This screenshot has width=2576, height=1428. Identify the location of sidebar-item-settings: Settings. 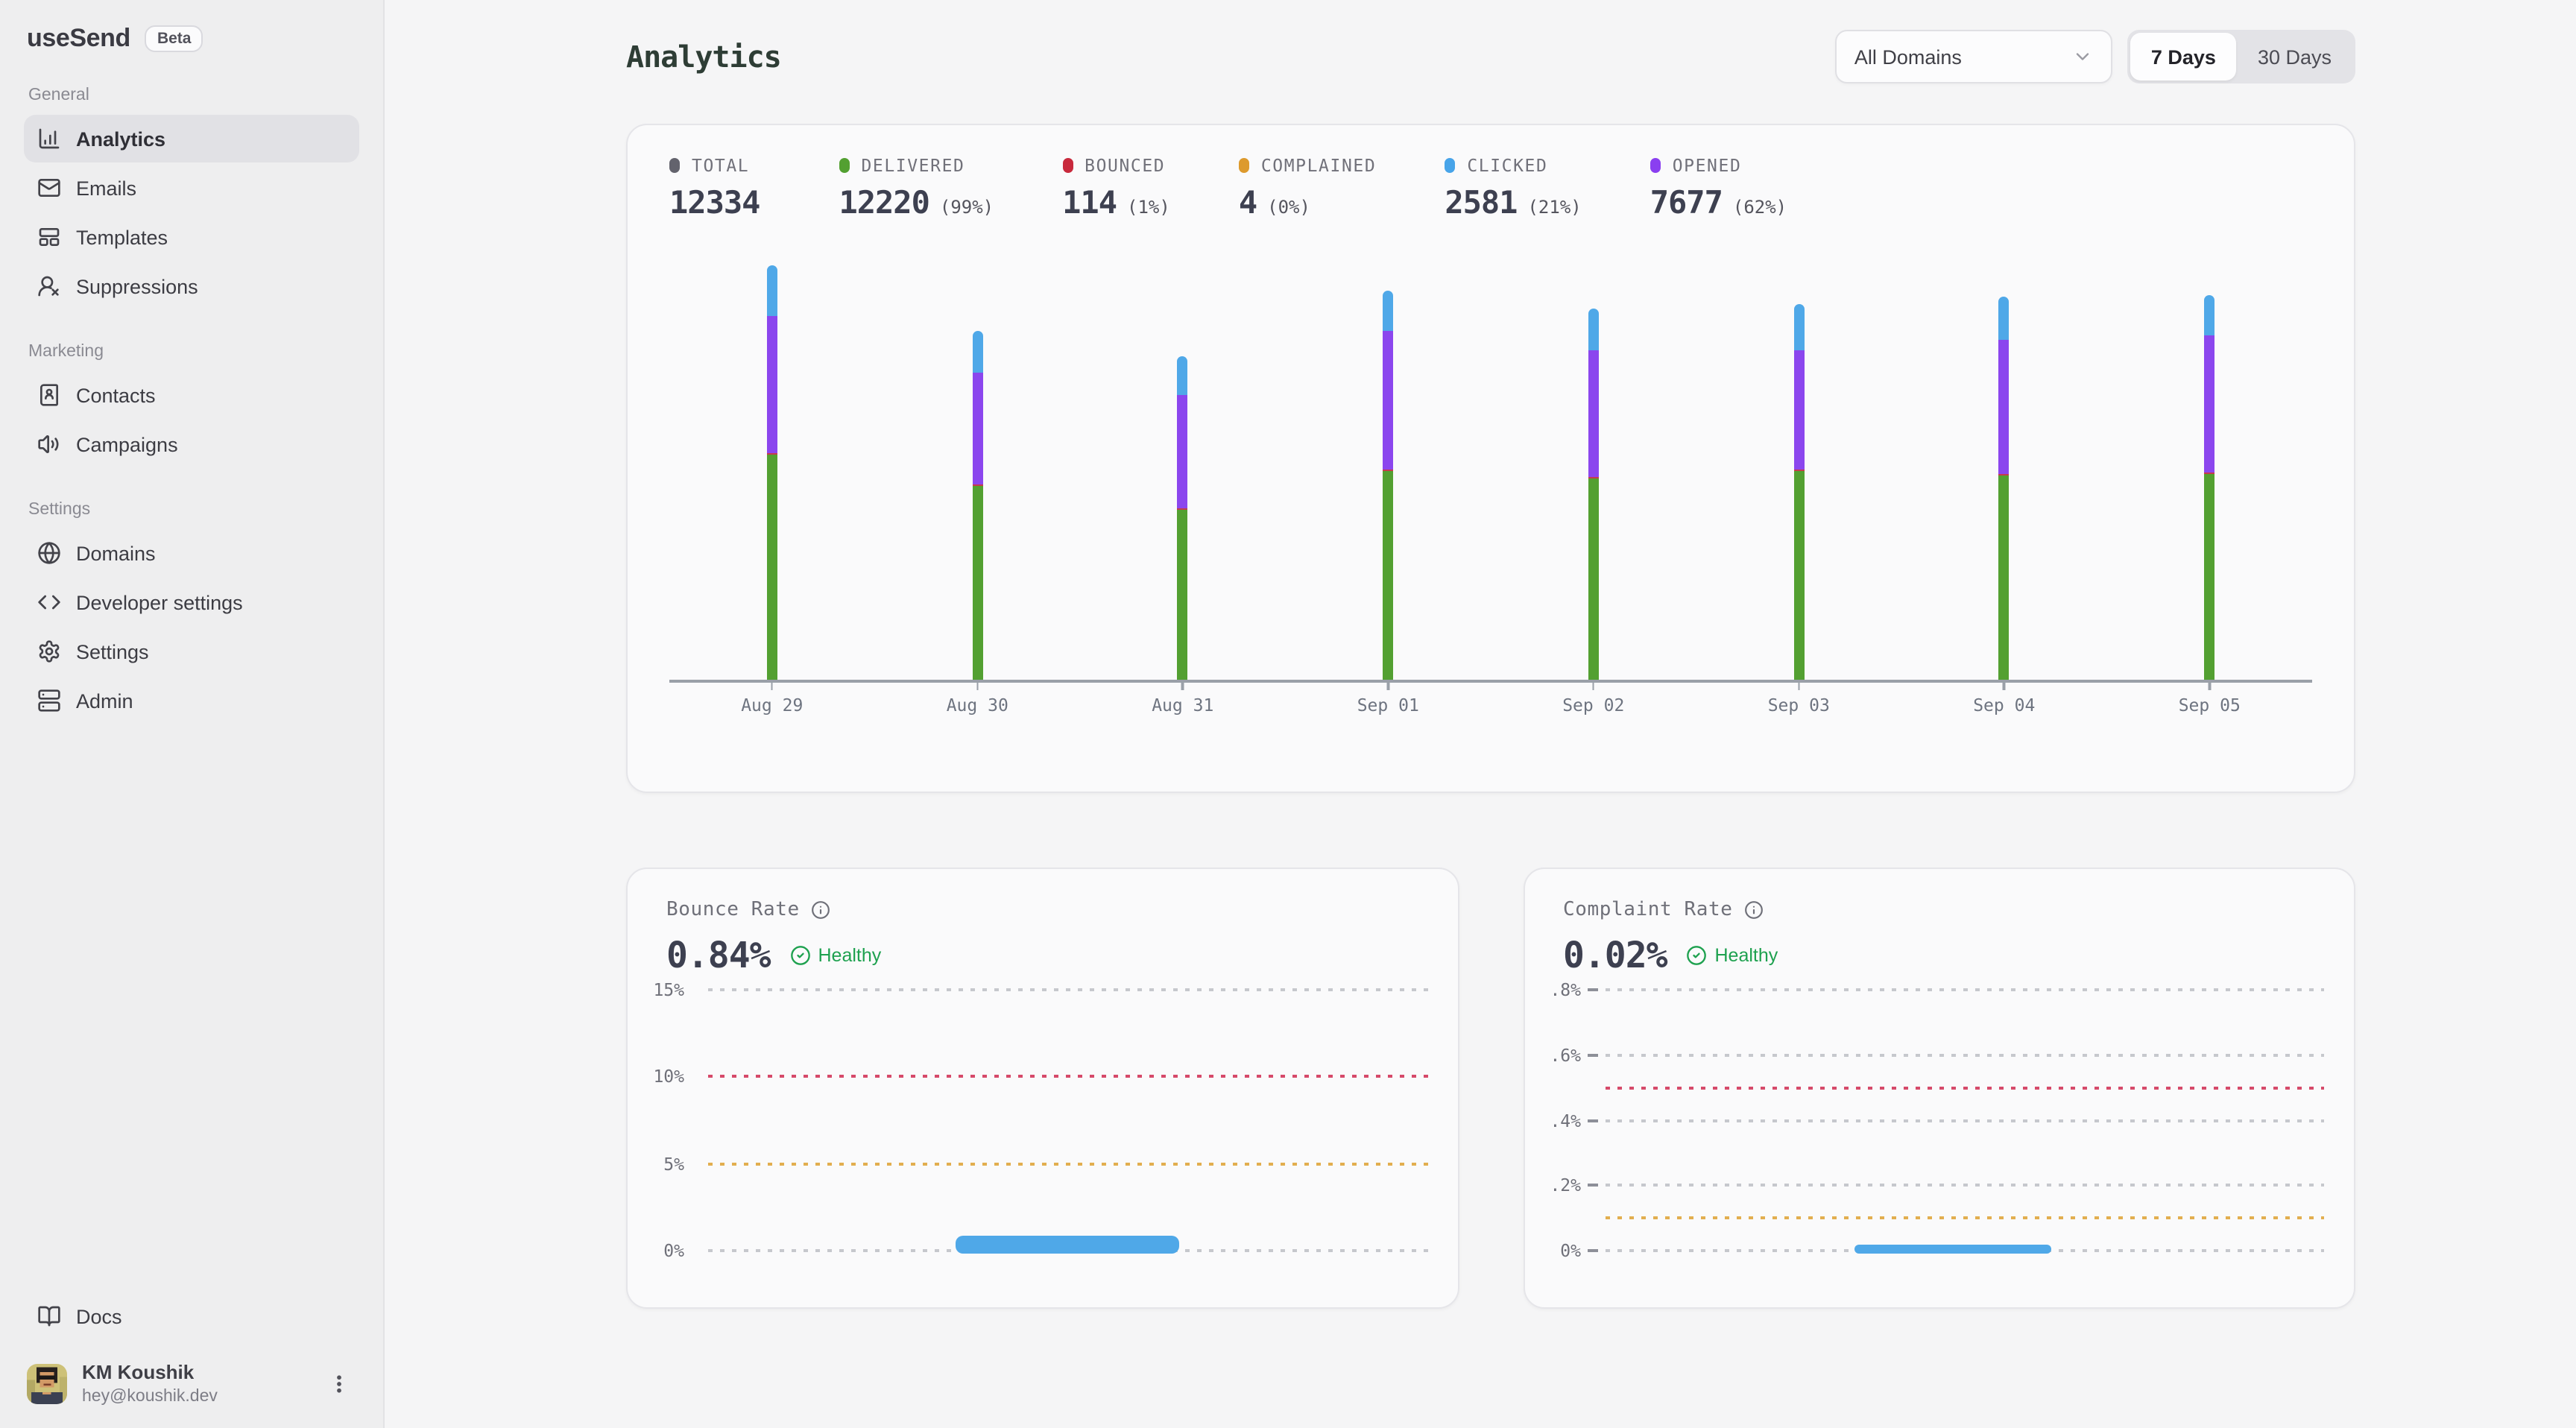
(191, 651).